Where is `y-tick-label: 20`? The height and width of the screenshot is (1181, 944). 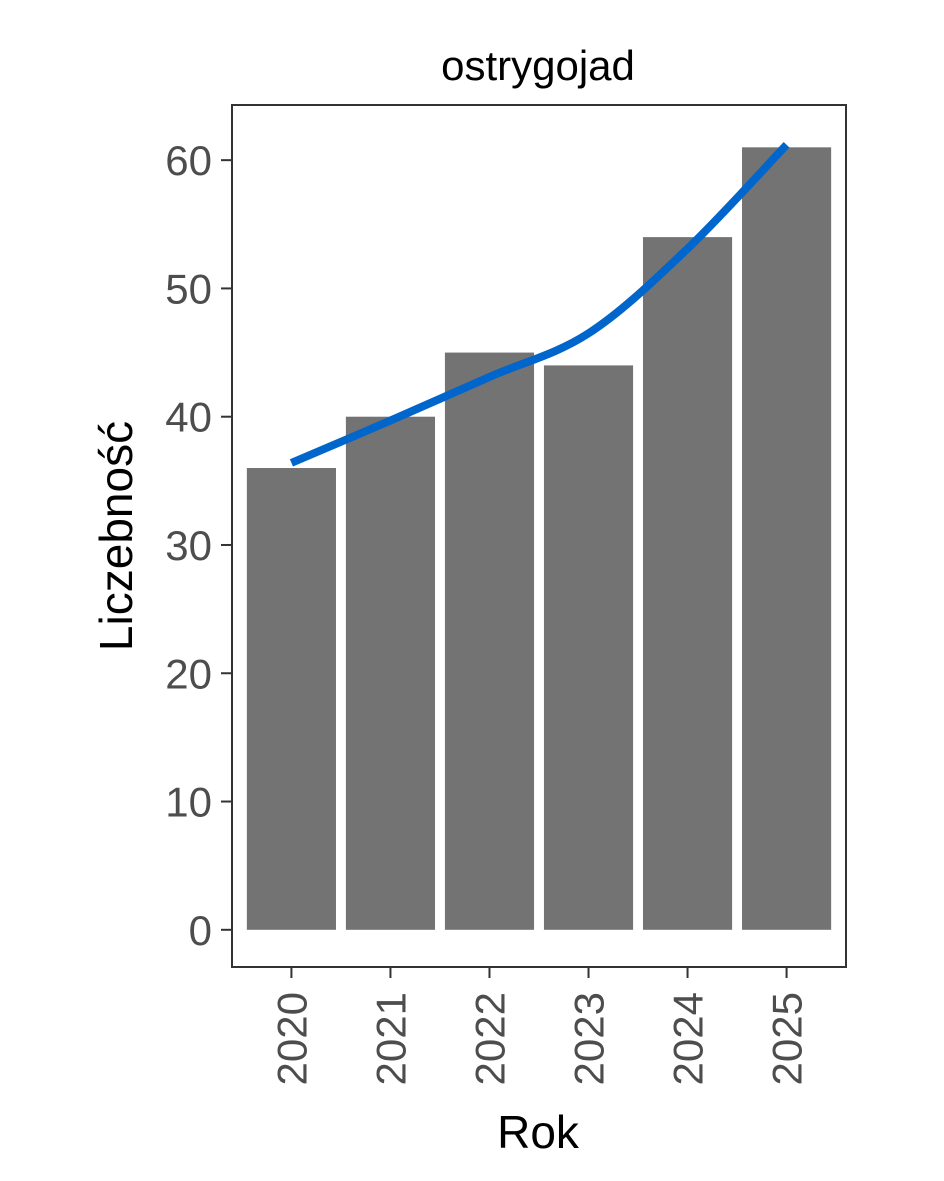 y-tick-label: 20 is located at coordinates (188, 673).